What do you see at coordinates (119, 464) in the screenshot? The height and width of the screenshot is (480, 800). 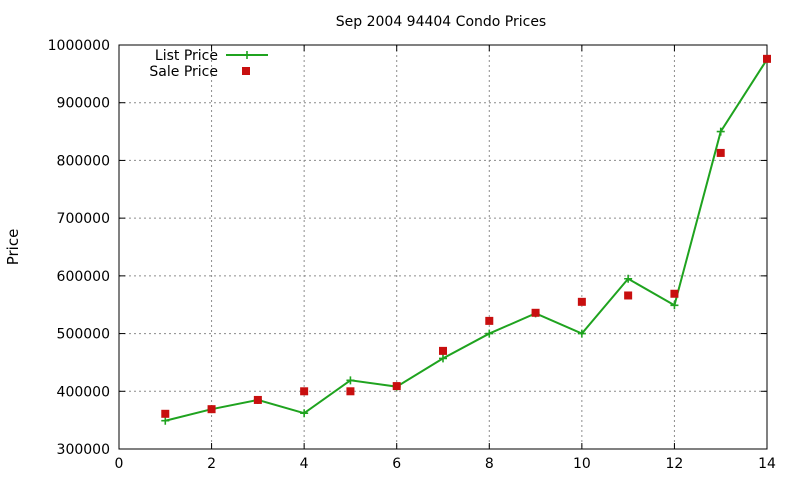 I see `x-tick-label: 0` at bounding box center [119, 464].